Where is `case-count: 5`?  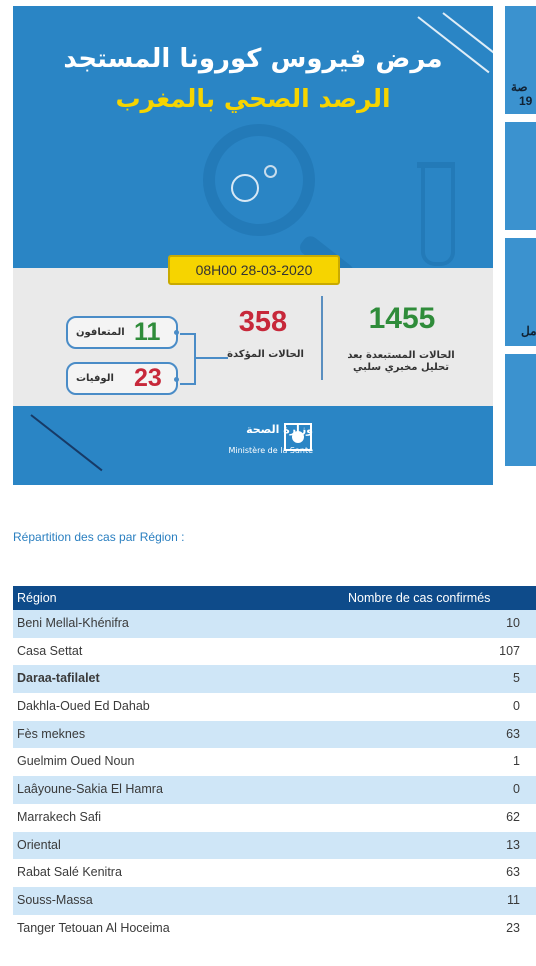 case-count: 5 is located at coordinates (516, 678).